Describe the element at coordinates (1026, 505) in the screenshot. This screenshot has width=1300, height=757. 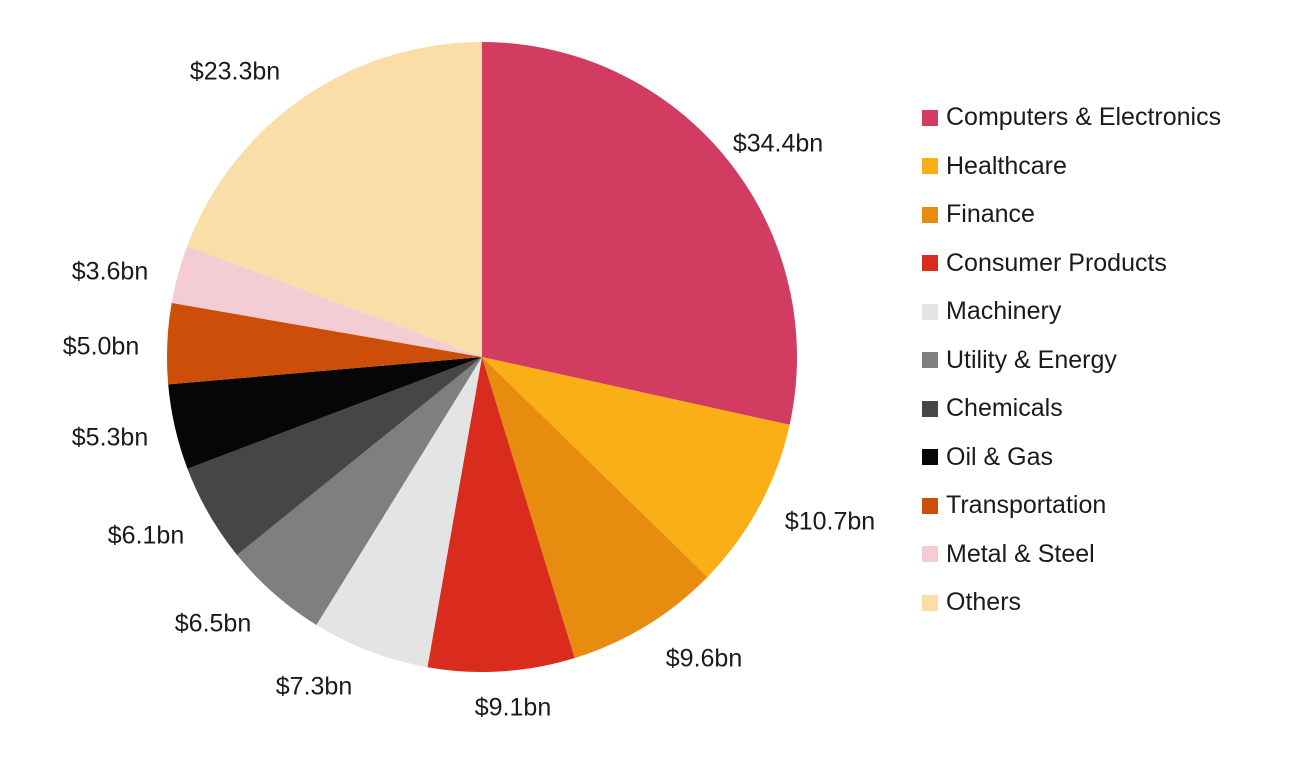
I see `legend-item-label: Transportation` at that location.